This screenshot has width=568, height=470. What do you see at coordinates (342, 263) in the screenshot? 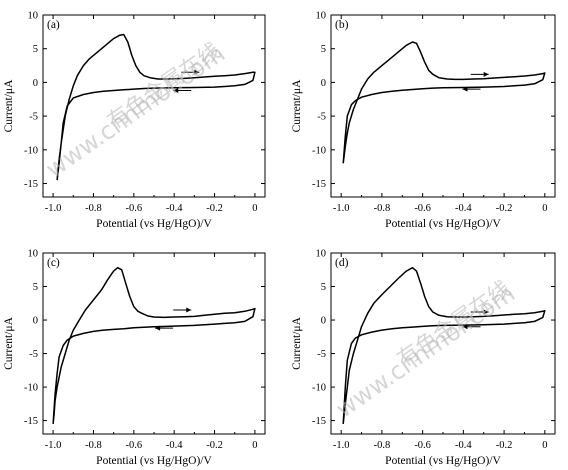
I see `panel-label: (d)` at bounding box center [342, 263].